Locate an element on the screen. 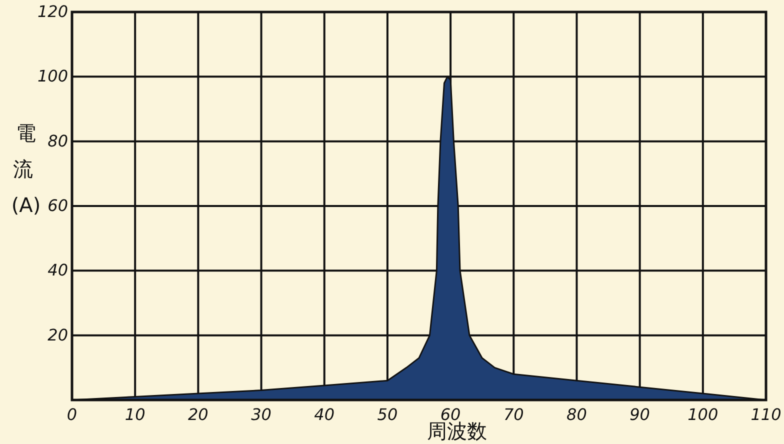  x-tick-label: 20 is located at coordinates (198, 414).